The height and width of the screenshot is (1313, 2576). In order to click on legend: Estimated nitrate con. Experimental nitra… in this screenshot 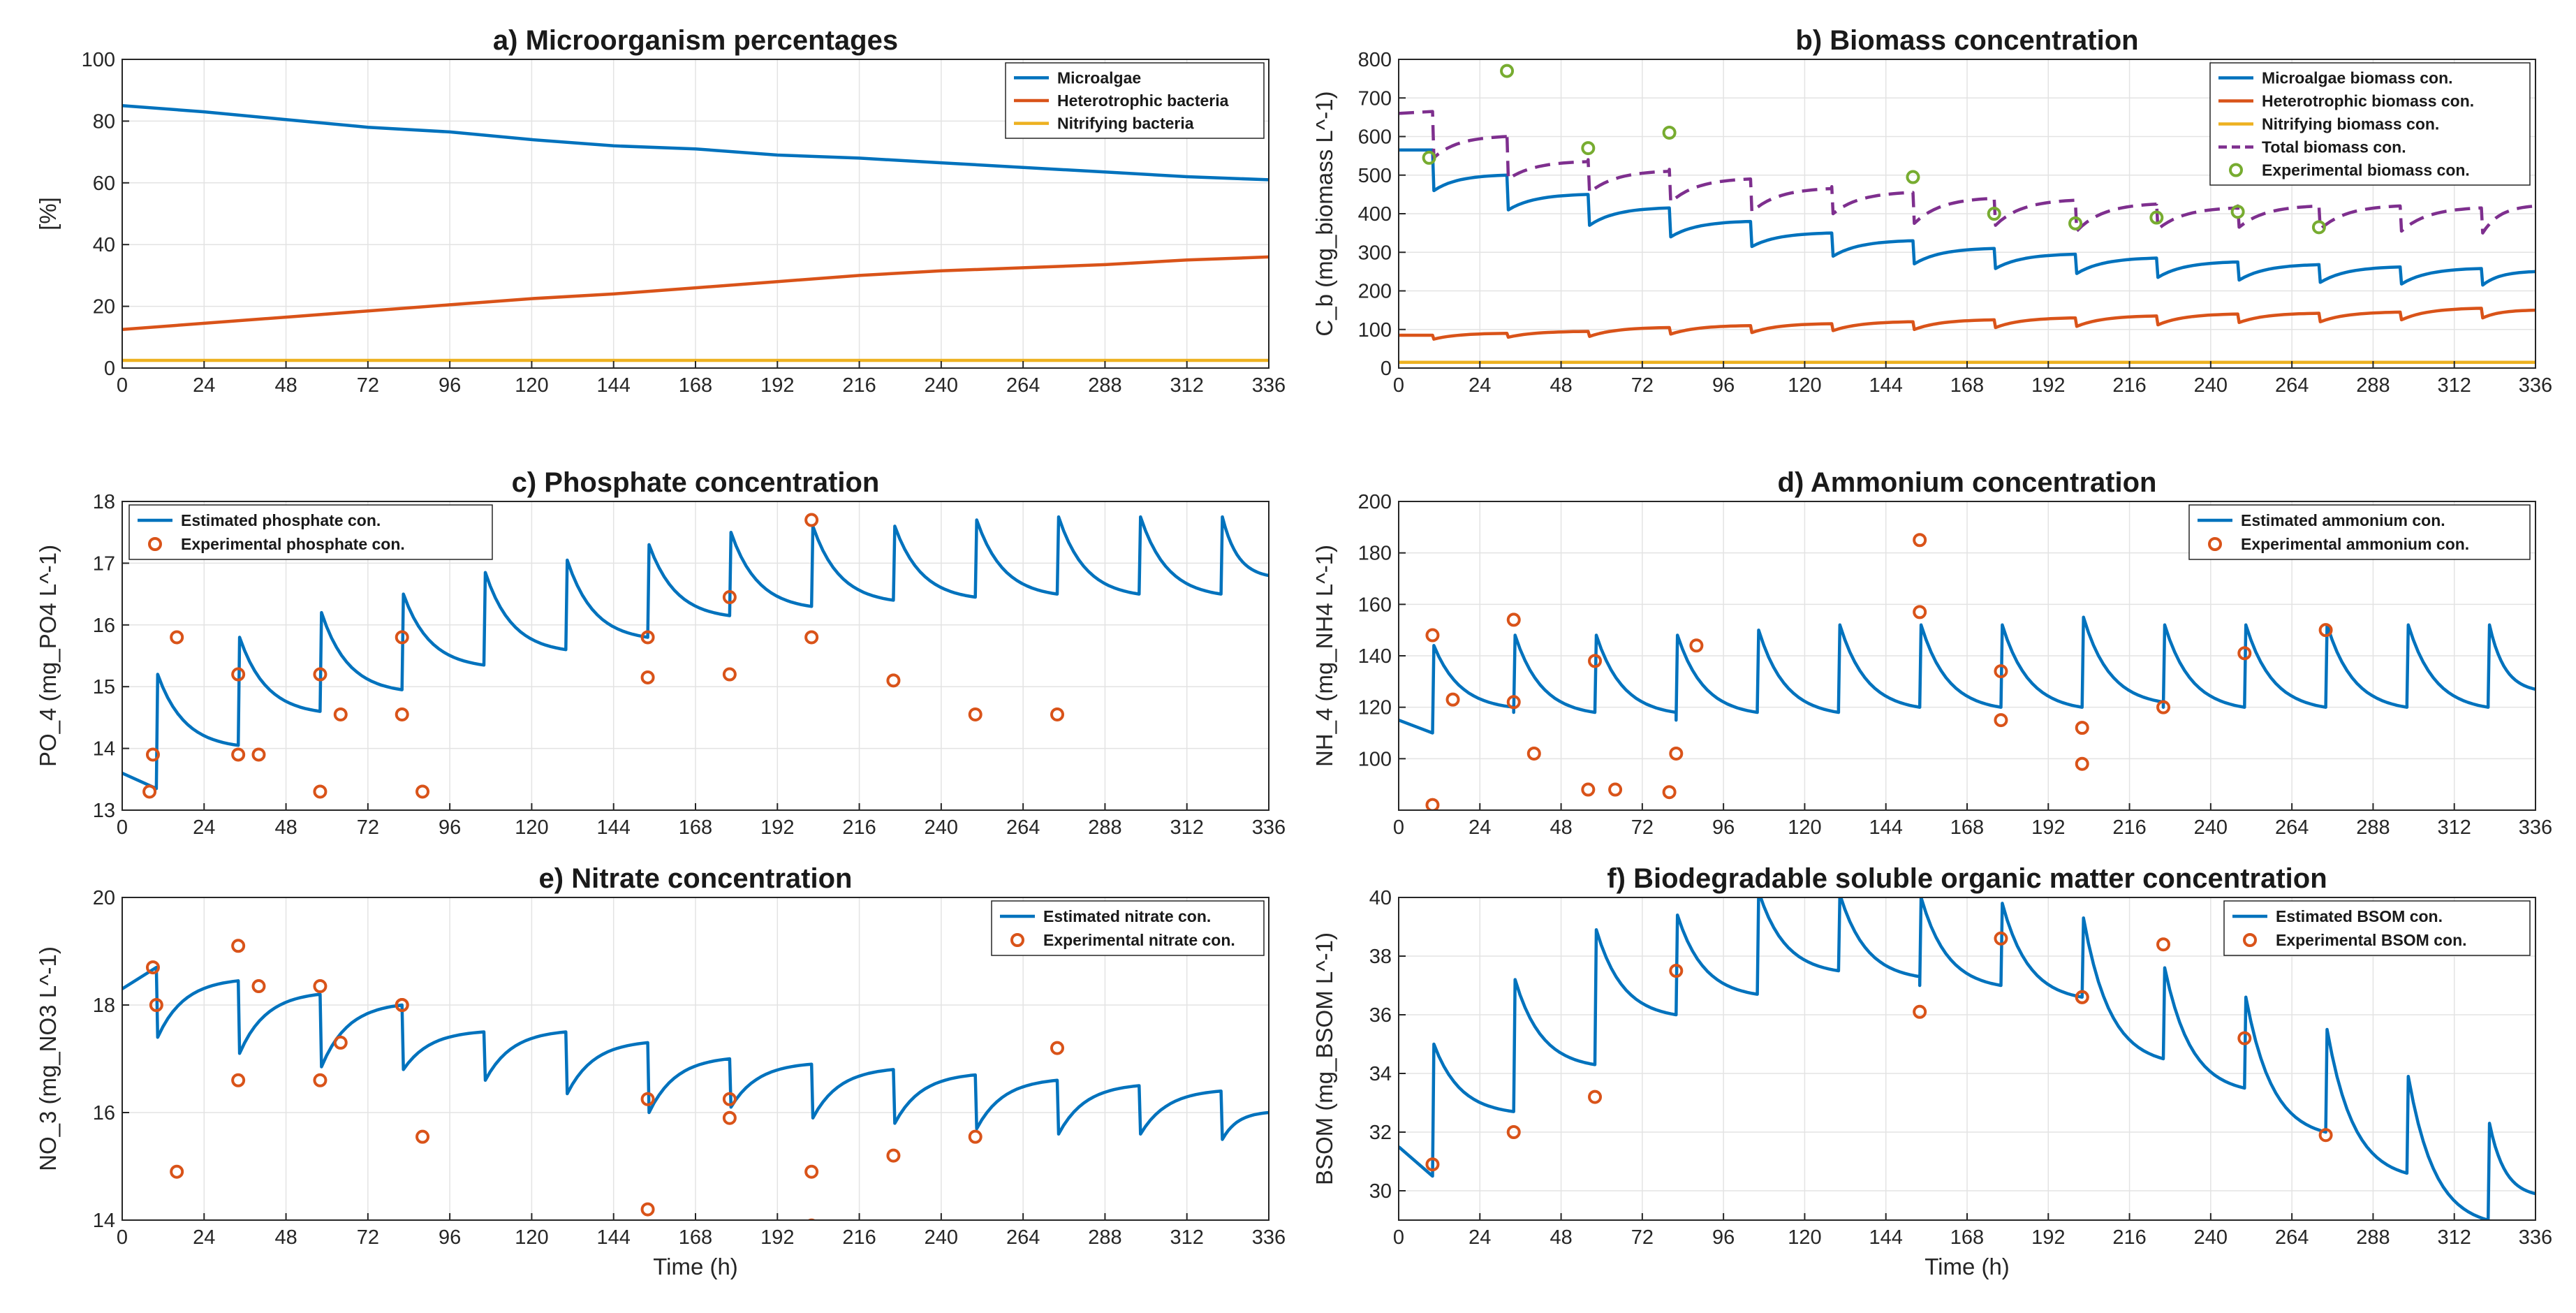, I will do `click(1128, 928)`.